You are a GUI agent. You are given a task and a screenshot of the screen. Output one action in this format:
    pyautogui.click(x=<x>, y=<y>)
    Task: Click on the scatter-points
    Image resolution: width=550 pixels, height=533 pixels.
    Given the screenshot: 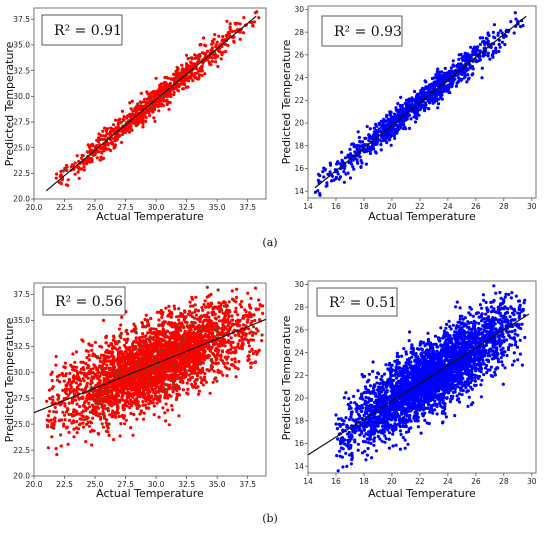 What is the action you would take?
    pyautogui.click(x=157, y=98)
    